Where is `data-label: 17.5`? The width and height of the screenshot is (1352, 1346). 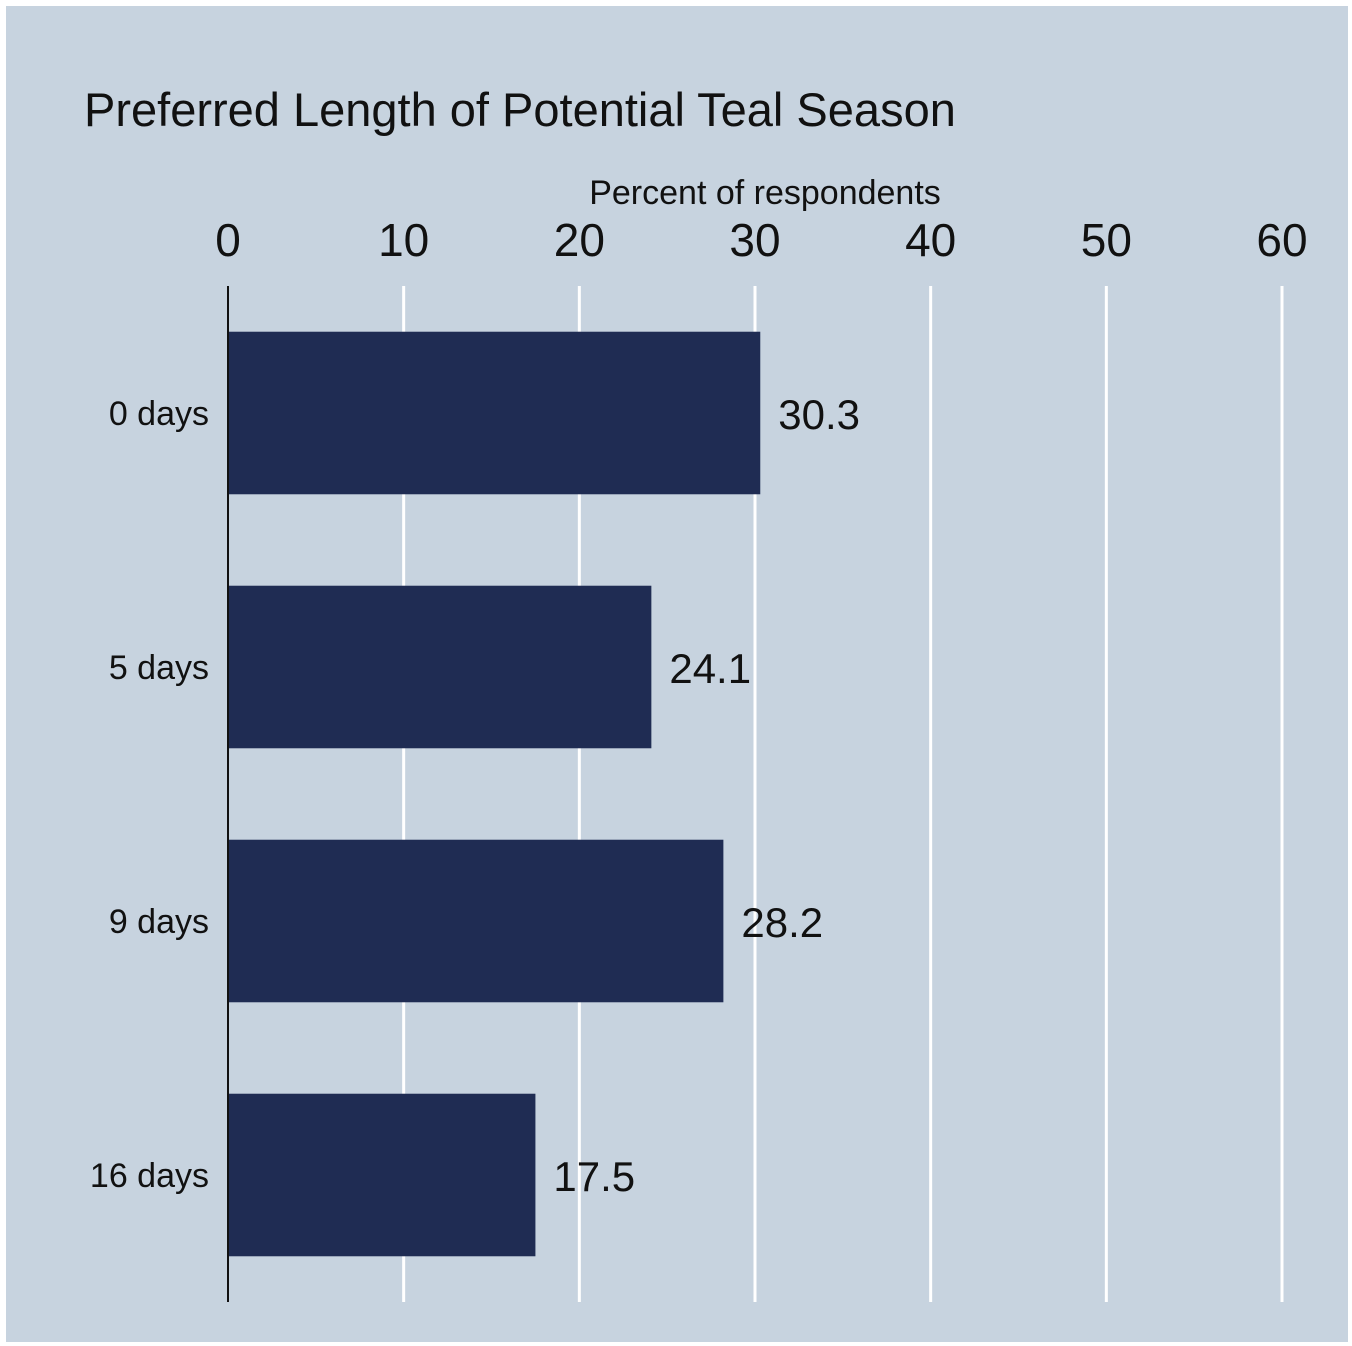 data-label: 17.5 is located at coordinates (594, 1176).